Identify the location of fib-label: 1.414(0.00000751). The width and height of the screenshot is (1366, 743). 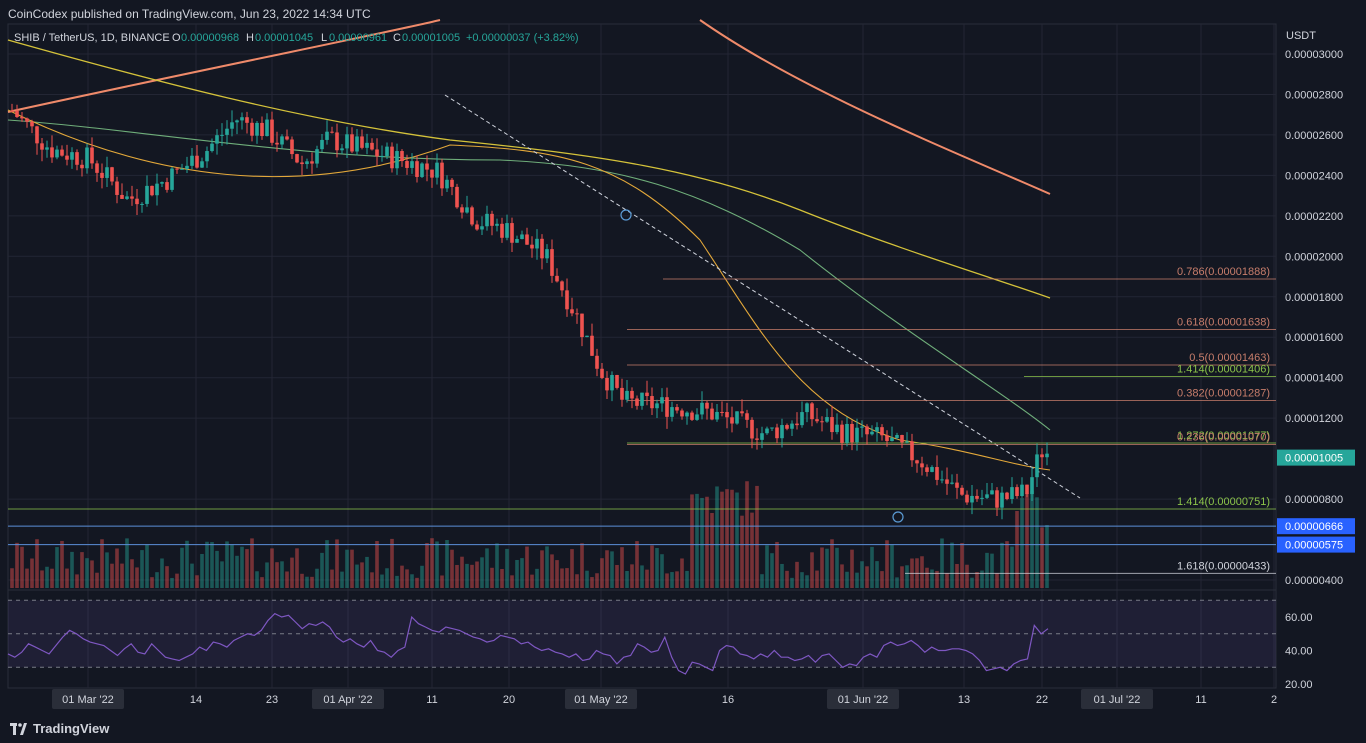
(1223, 502).